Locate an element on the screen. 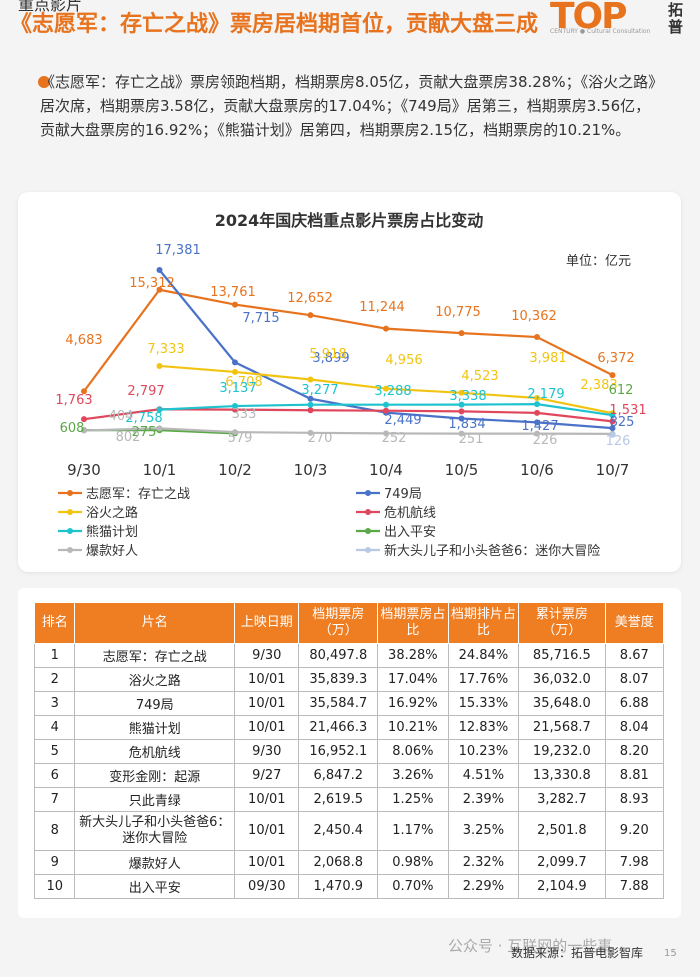 Image resolution: width=700 pixels, height=977 pixels. section-label: 重点影片 is located at coordinates (50, 7).